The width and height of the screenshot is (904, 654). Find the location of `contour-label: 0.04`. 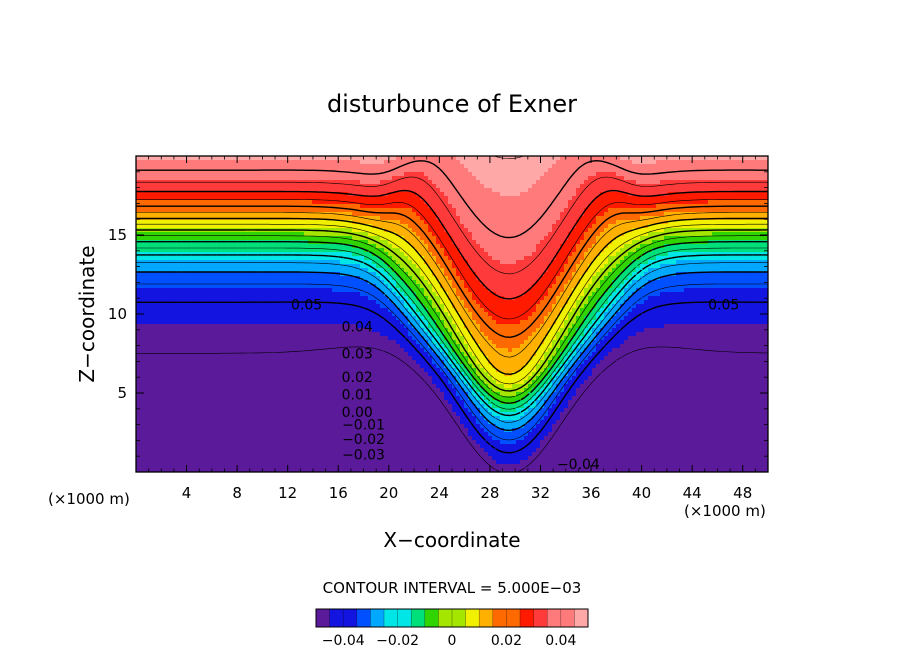

contour-label: 0.04 is located at coordinates (357, 328).